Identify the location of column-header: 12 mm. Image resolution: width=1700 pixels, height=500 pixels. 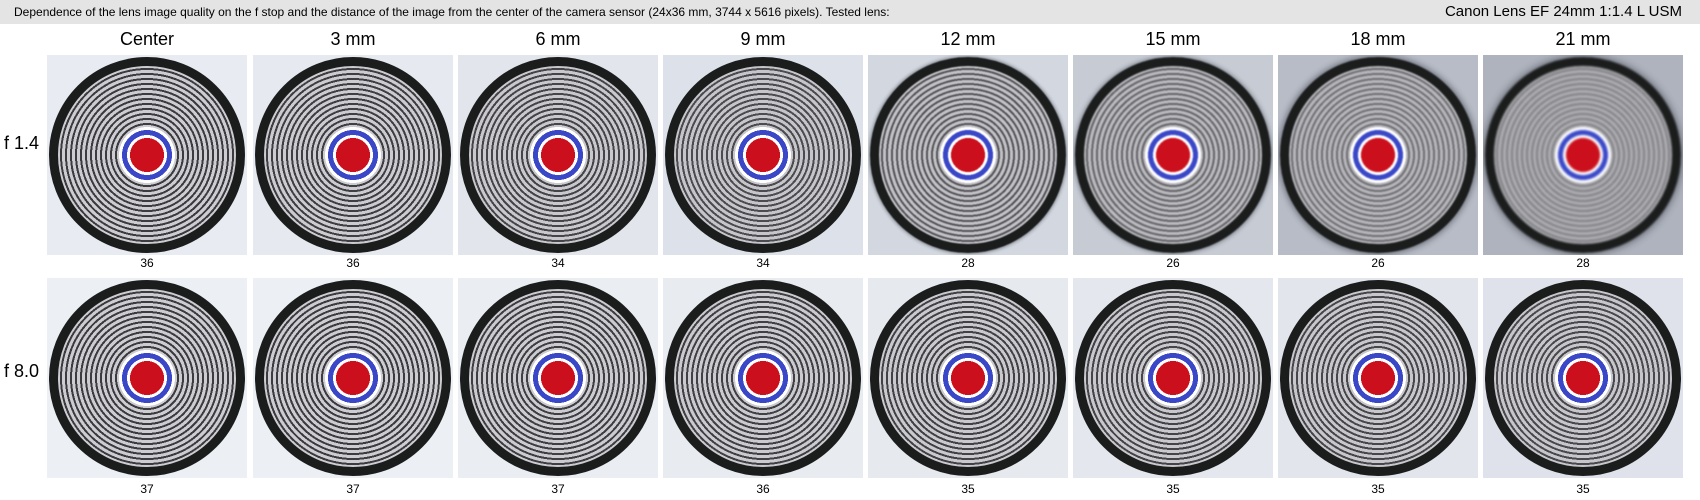
(968, 39).